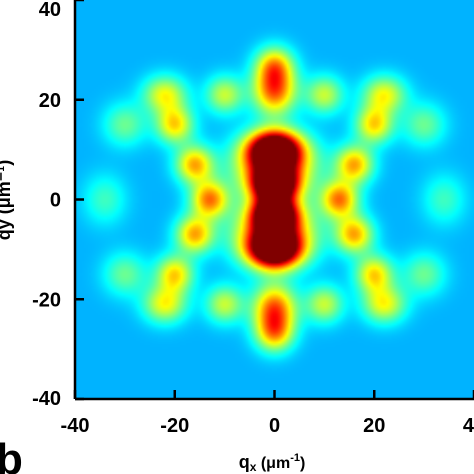 The image size is (474, 474). Describe the element at coordinates (468, 426) in the screenshot. I see `x-tick-label: 40` at that location.